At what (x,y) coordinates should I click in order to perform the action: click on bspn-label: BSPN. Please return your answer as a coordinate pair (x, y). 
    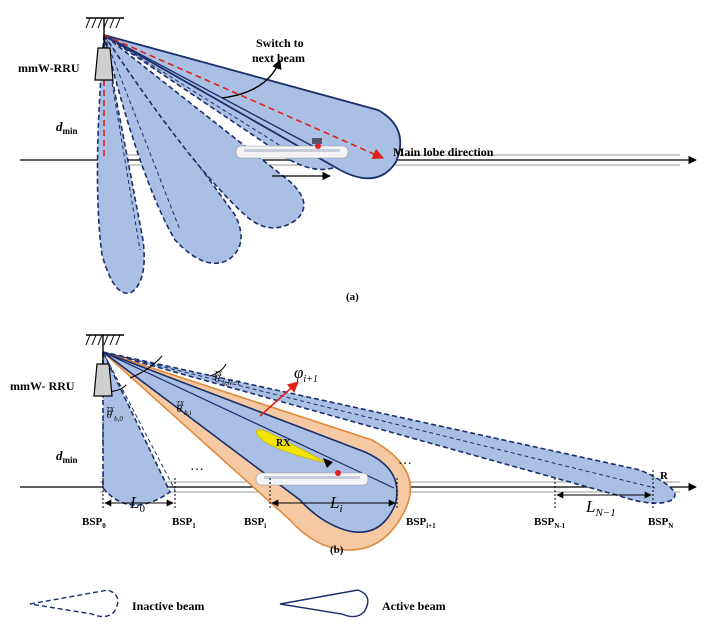
    Looking at the image, I should click on (660, 523).